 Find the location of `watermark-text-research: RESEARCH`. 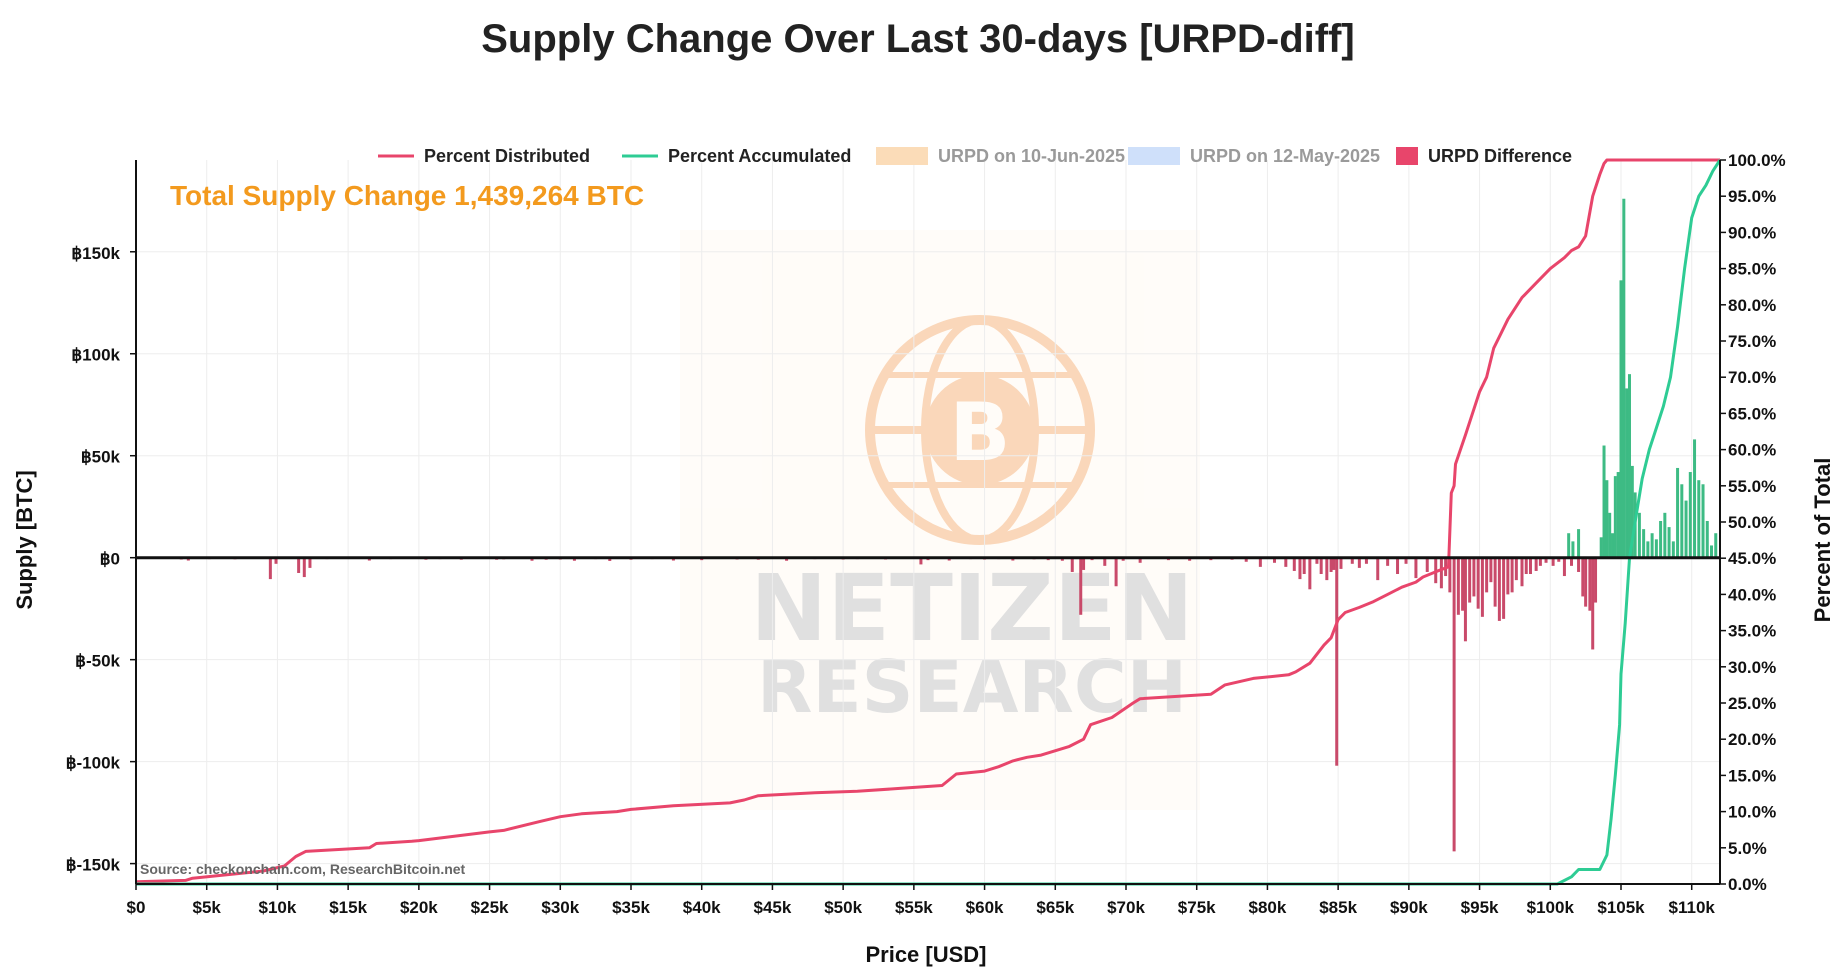

watermark-text-research: RESEARCH is located at coordinates (972, 687).